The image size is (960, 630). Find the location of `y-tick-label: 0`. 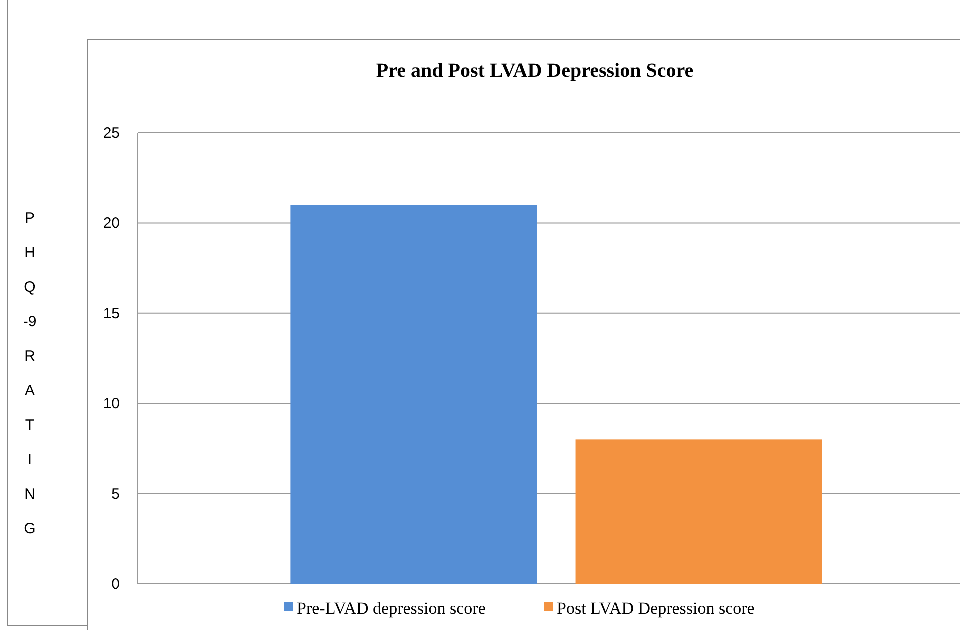

y-tick-label: 0 is located at coordinates (116, 584).